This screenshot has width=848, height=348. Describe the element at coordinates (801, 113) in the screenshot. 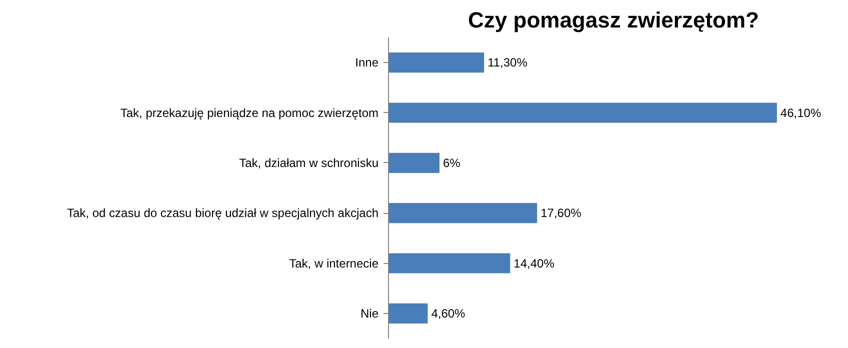

I see `data-label: 46,10%` at that location.